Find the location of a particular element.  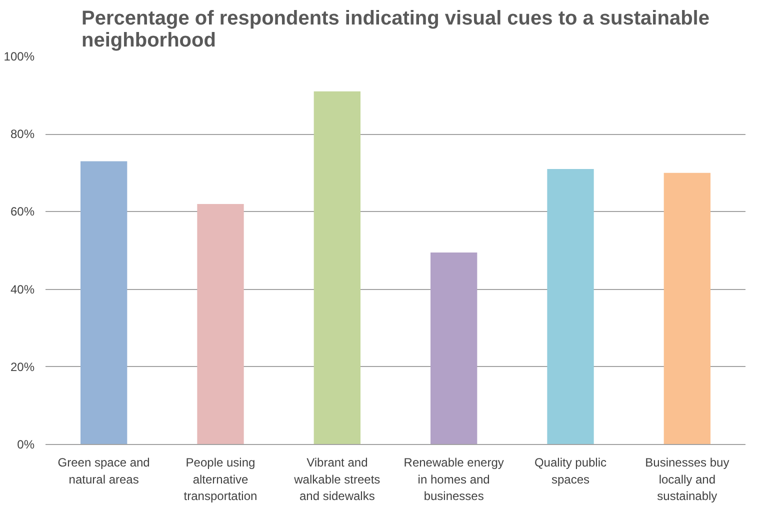

y-tick-label: 60% is located at coordinates (22, 211).